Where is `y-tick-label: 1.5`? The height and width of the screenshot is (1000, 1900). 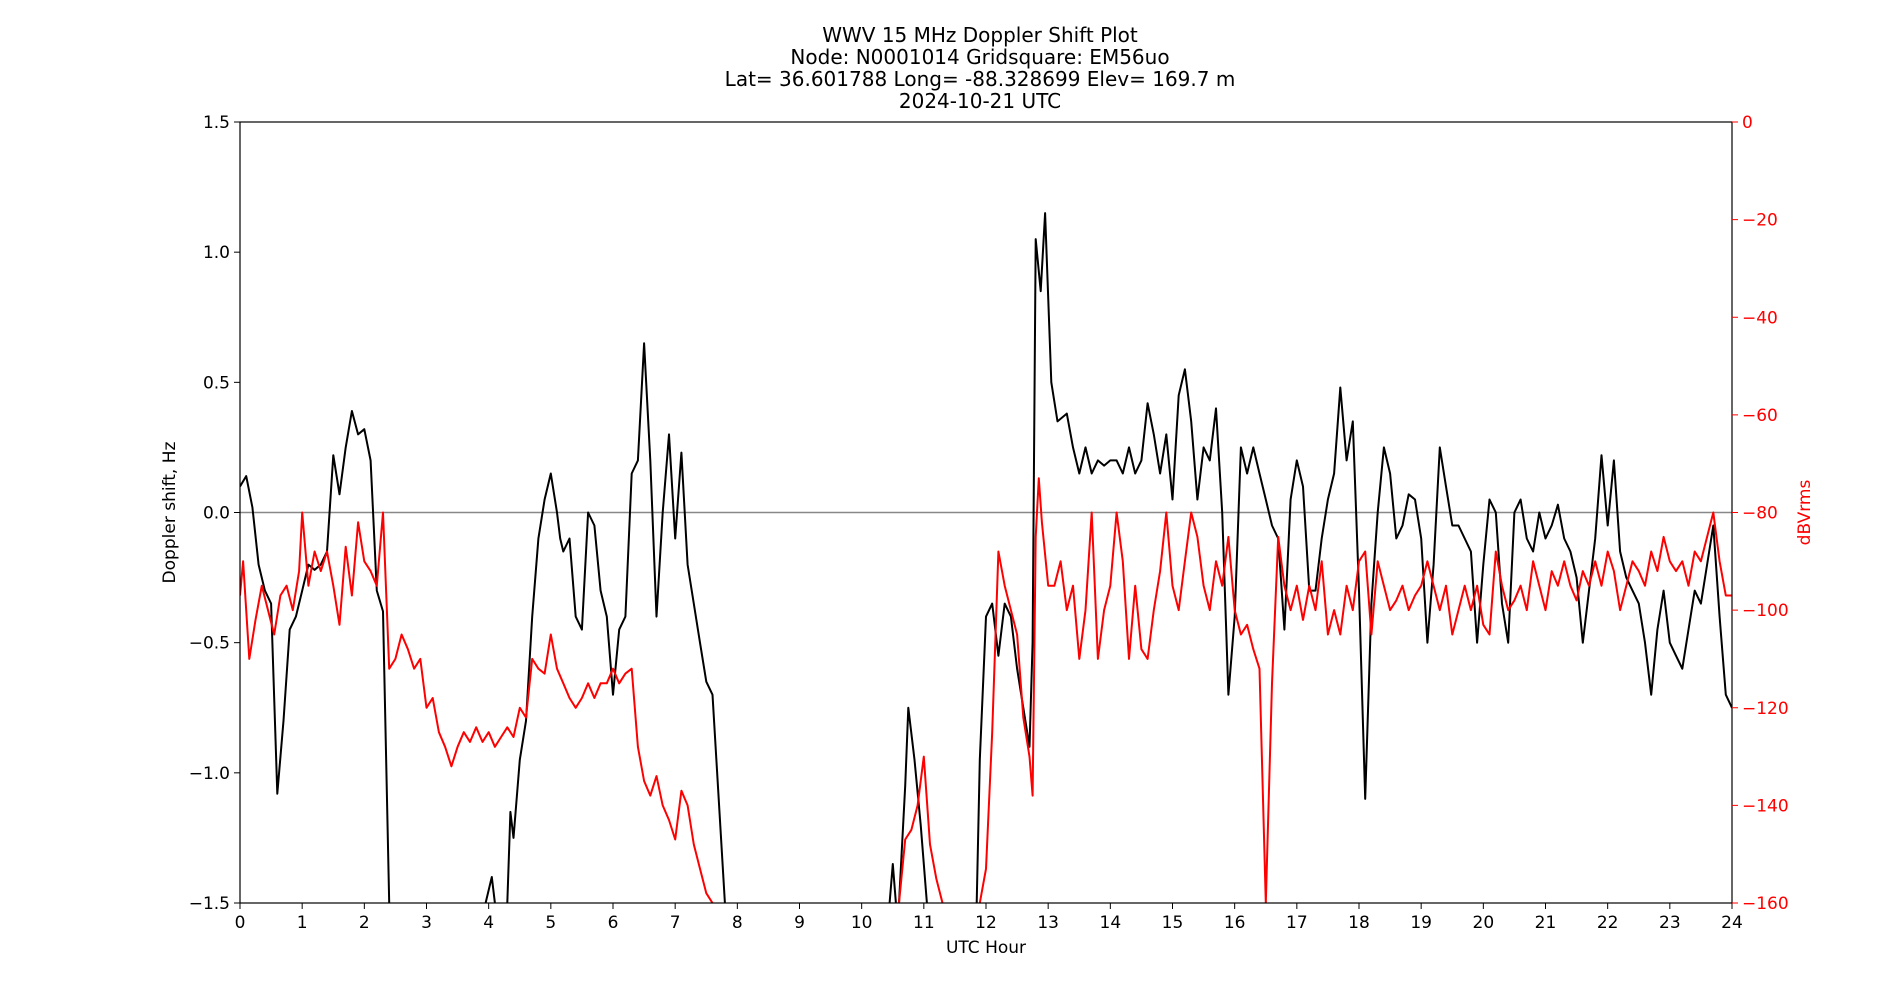 y-tick-label: 1.5 is located at coordinates (216, 123).